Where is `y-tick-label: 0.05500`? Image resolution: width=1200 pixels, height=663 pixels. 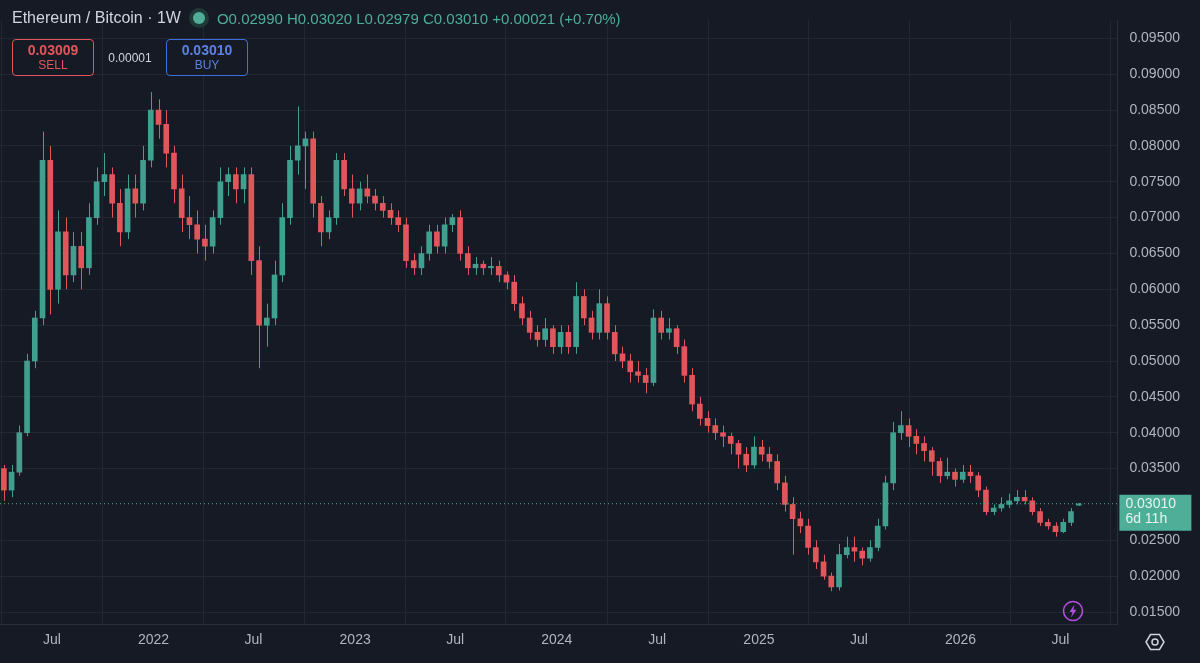
y-tick-label: 0.05500 is located at coordinates (1155, 324).